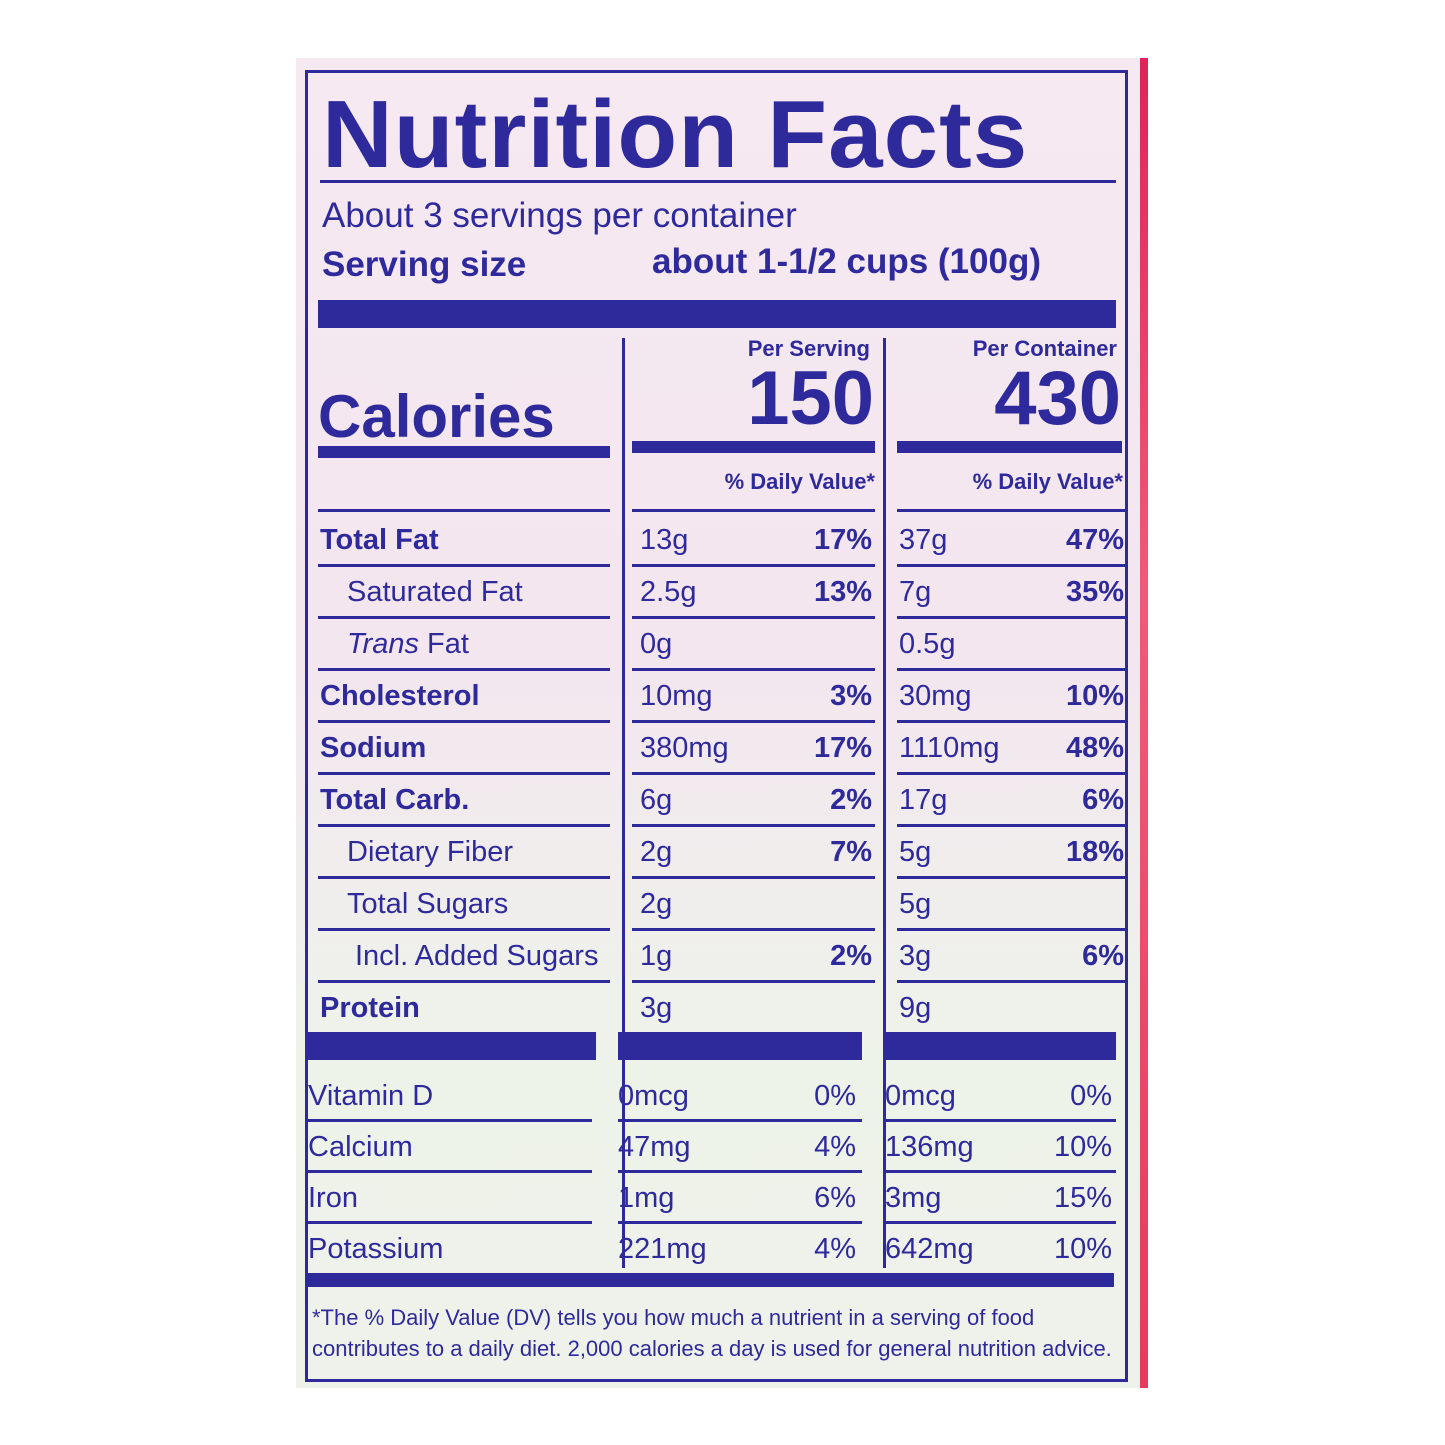 This screenshot has width=1445, height=1445. I want to click on serving-size-value: about 1-1/2 cups (100g), so click(846, 261).